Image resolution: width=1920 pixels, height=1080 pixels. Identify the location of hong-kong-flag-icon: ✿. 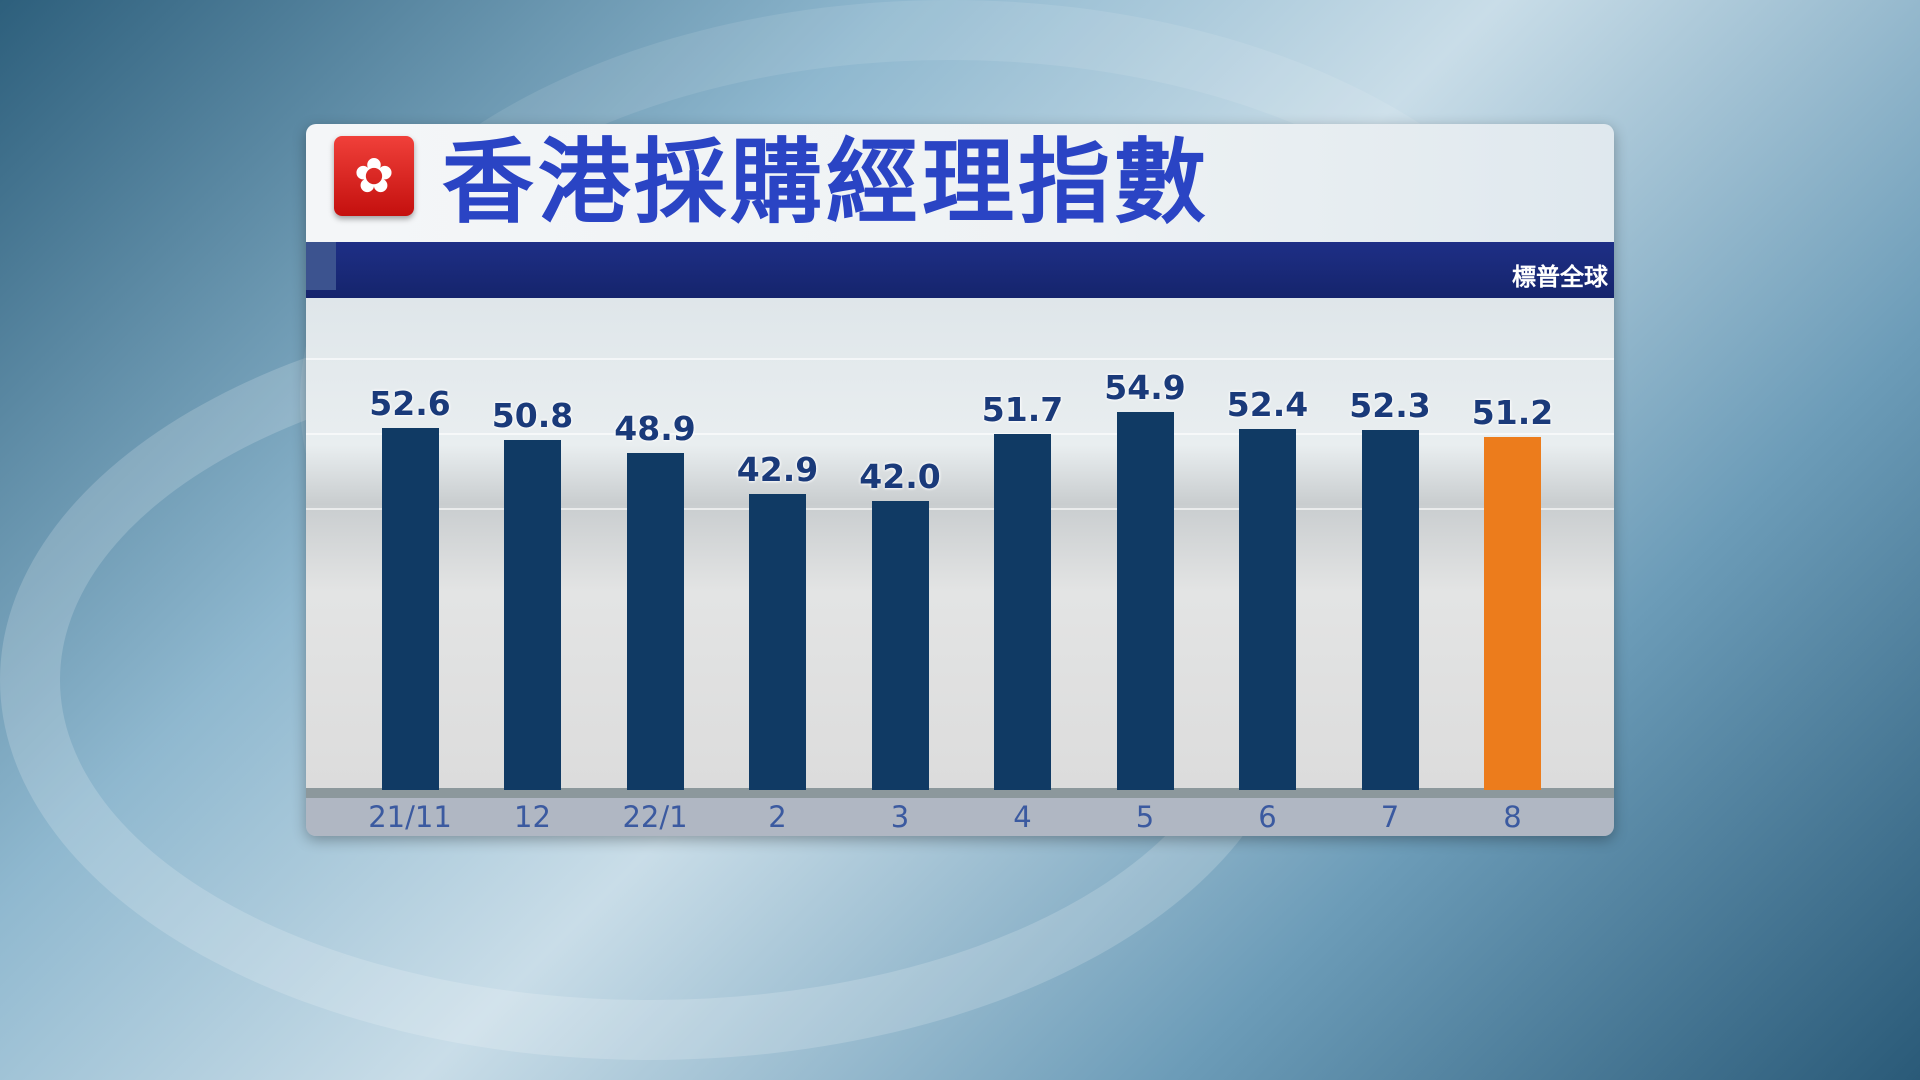
(374, 176).